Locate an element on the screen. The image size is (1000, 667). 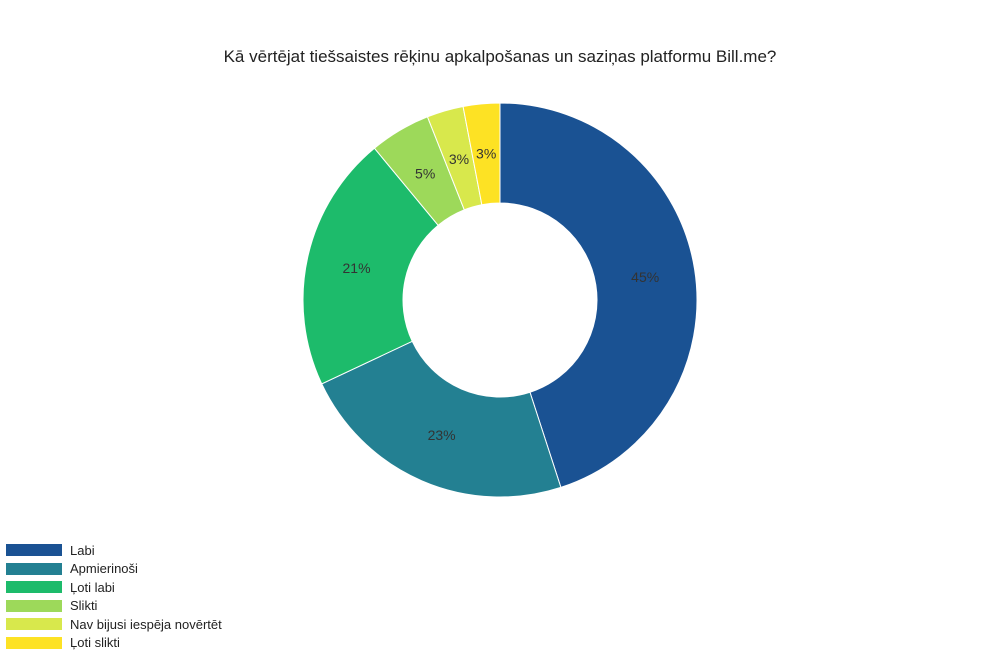
slice-label-2: 21% is located at coordinates (357, 268).